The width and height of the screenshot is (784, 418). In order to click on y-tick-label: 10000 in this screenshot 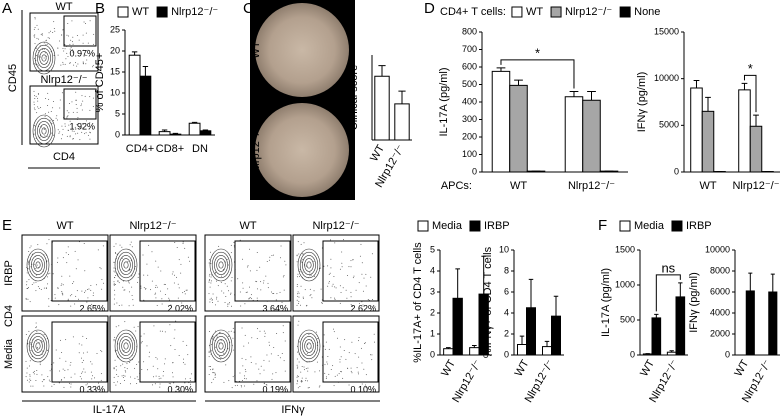, I will do `click(666, 78)`.